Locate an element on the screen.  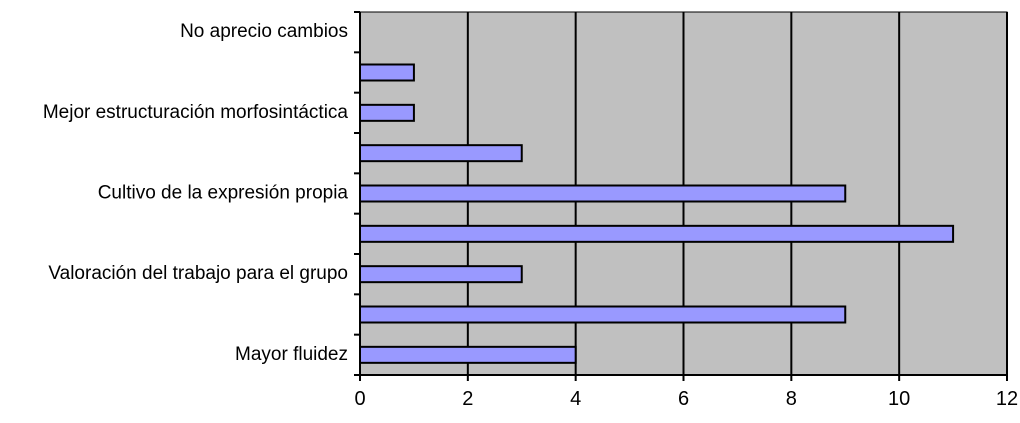
x-axis-ticks is located at coordinates (683, 378).